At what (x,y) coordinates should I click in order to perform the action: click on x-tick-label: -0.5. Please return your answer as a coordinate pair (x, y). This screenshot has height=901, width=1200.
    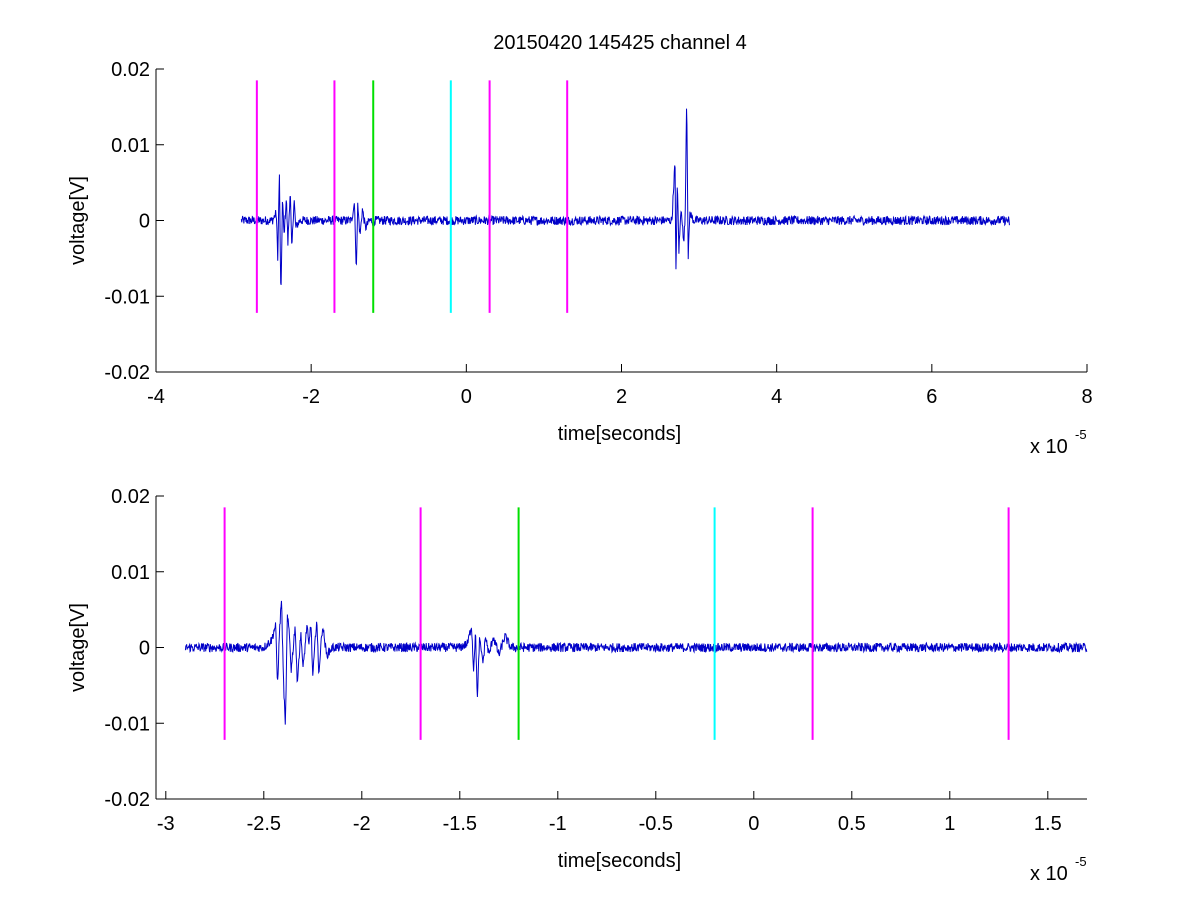
    Looking at the image, I should click on (656, 824).